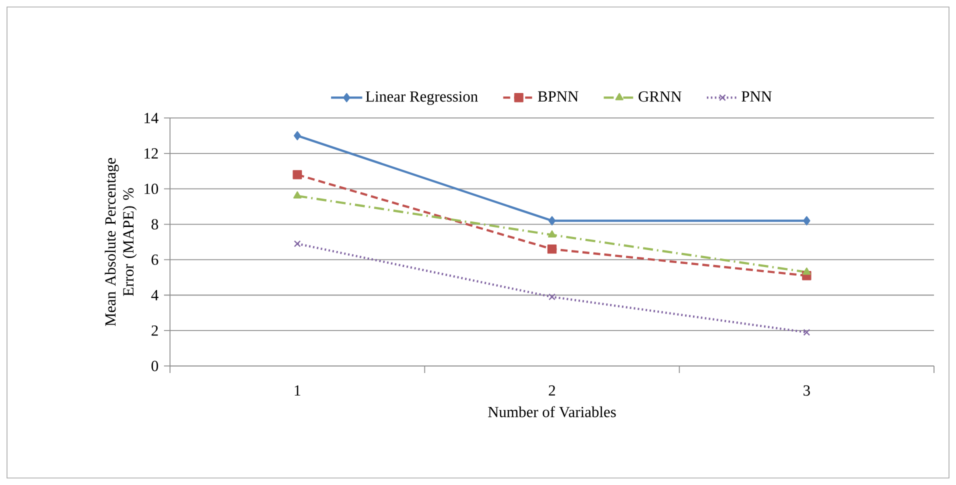  What do you see at coordinates (422, 98) in the screenshot?
I see `legend-label: Linear Regression` at bounding box center [422, 98].